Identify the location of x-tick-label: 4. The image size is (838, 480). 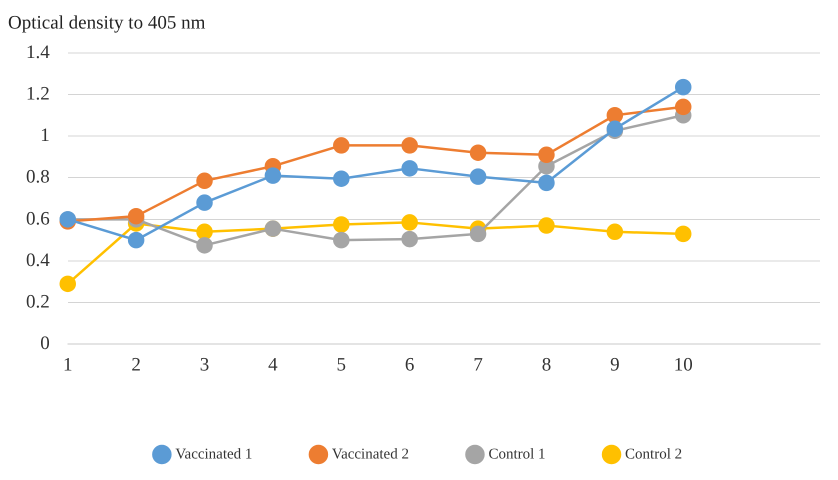
(273, 365).